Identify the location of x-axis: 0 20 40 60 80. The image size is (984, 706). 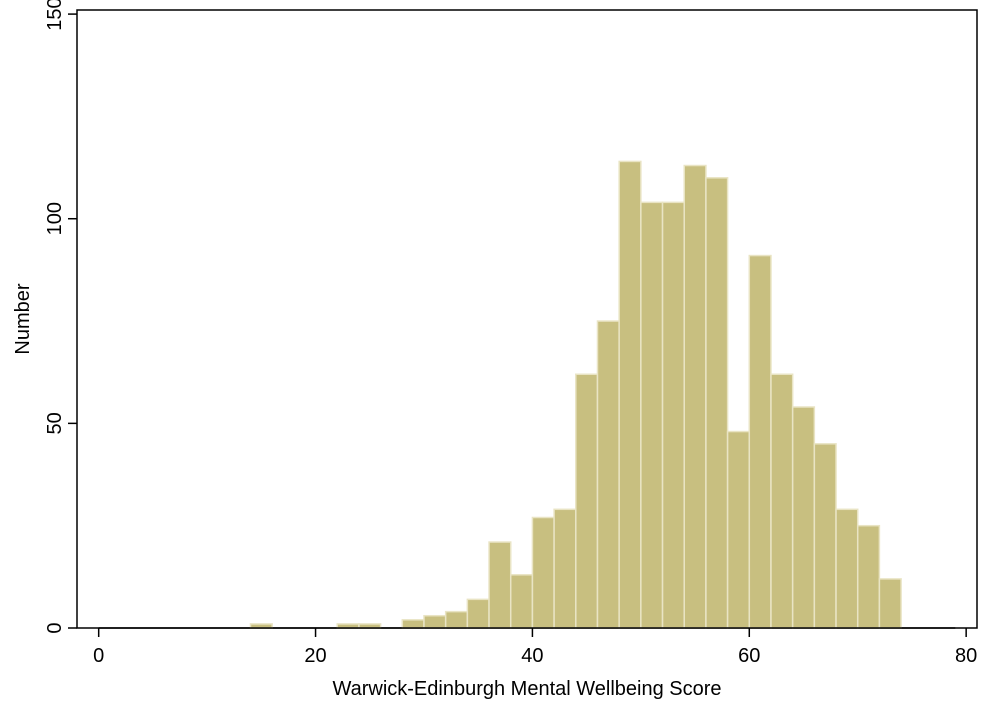
(535, 647).